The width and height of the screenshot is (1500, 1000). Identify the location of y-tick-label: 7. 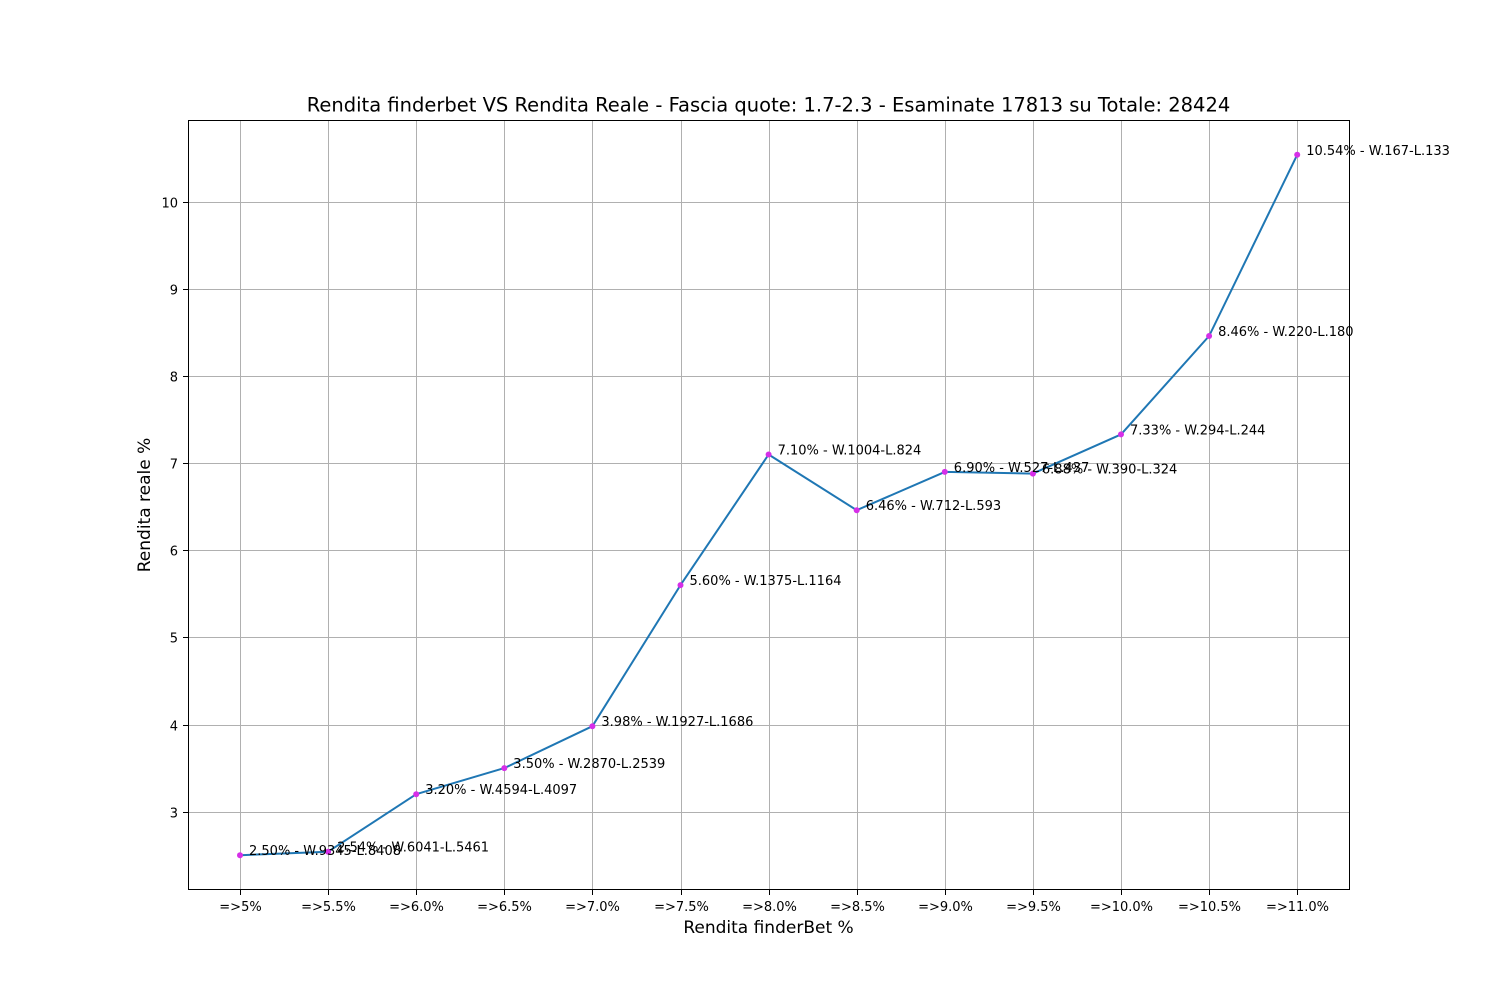
(174, 465).